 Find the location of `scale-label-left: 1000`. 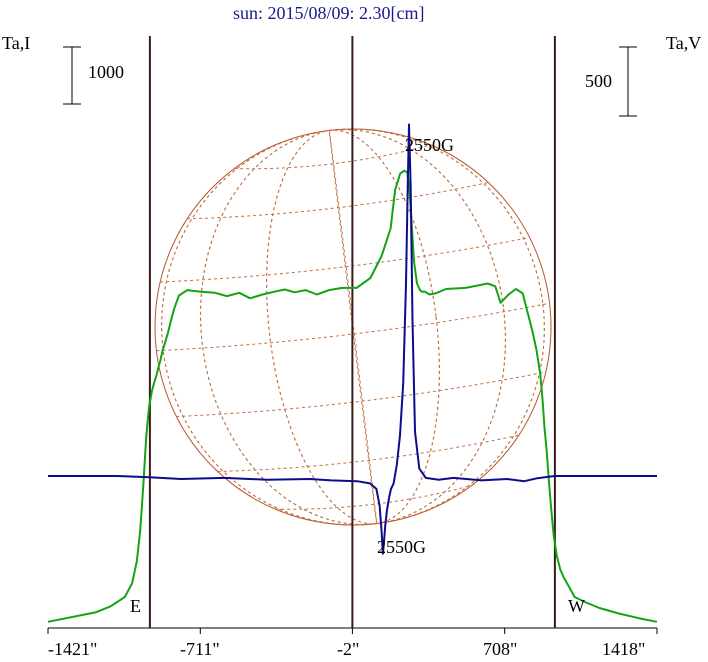

scale-label-left: 1000 is located at coordinates (106, 72).